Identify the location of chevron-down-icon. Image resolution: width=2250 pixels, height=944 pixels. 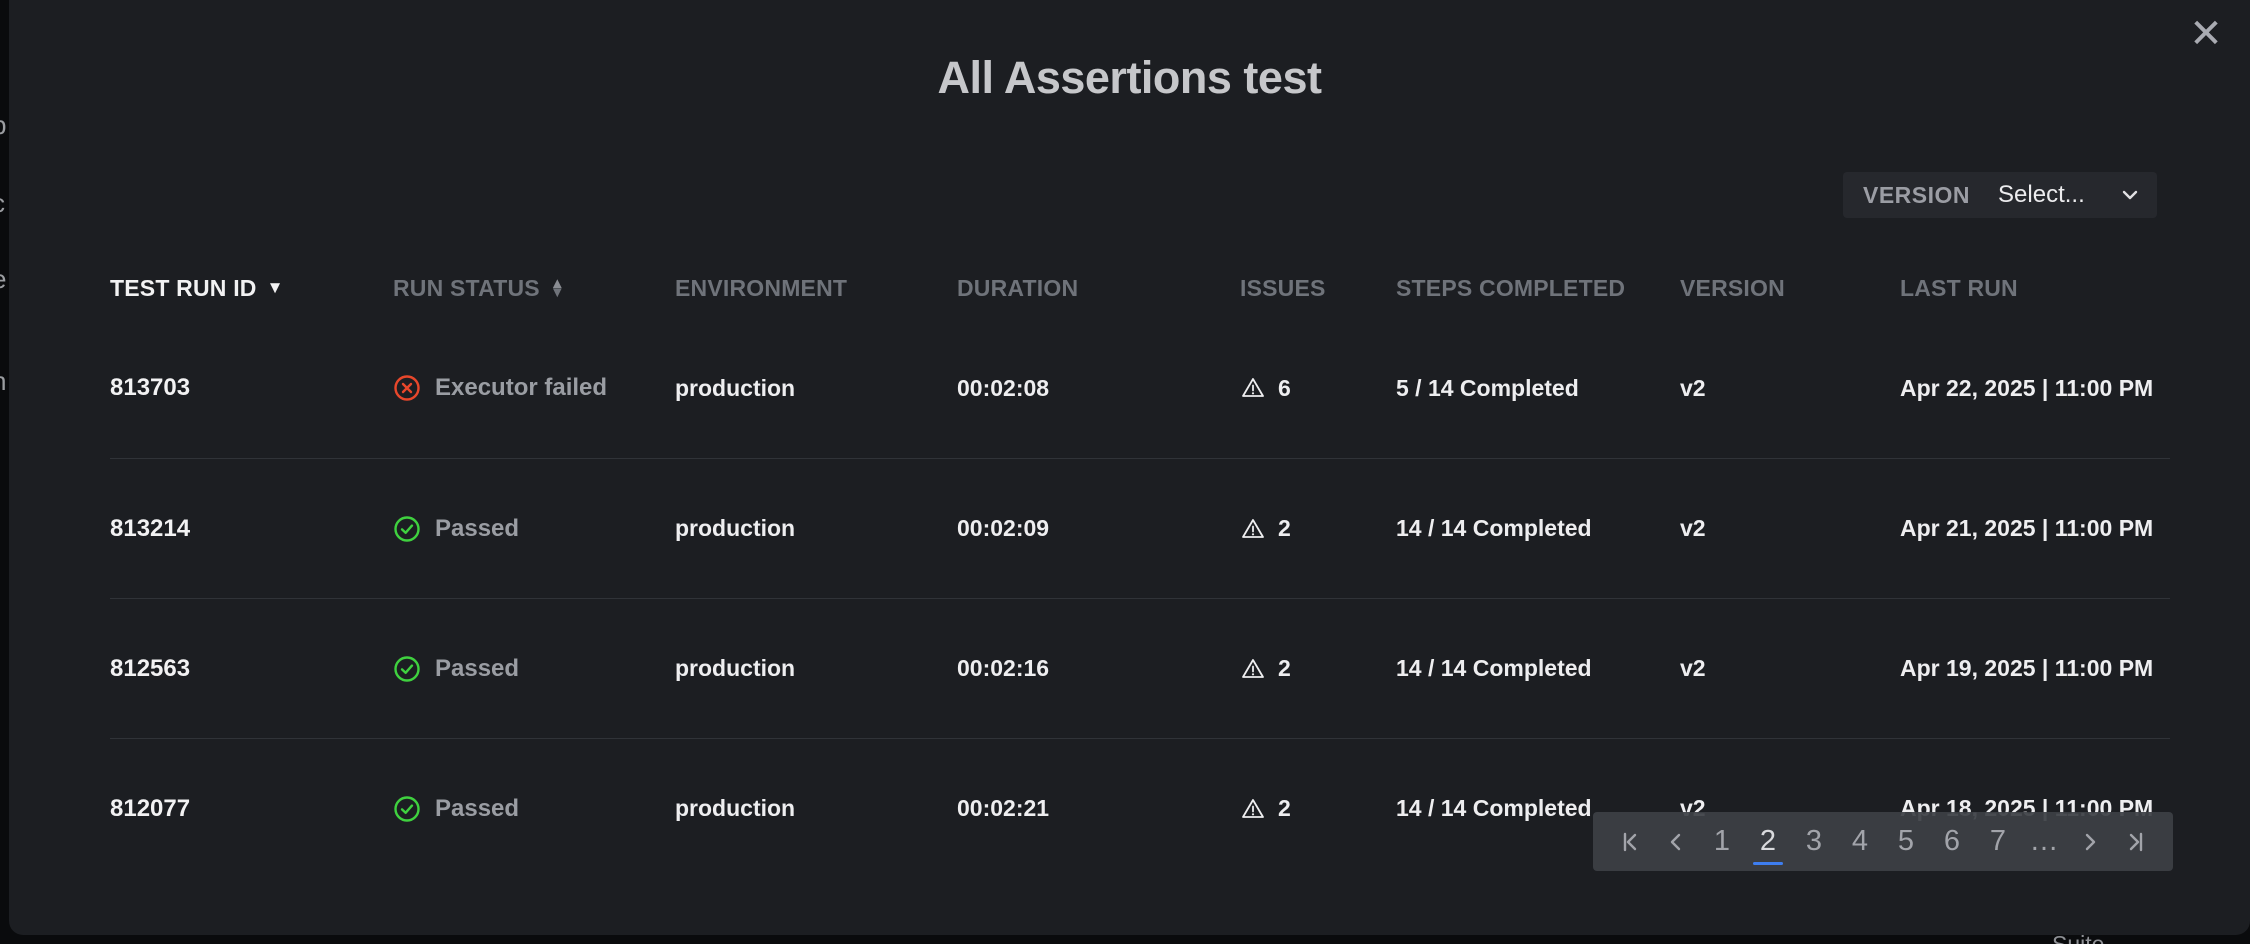
(2130, 195).